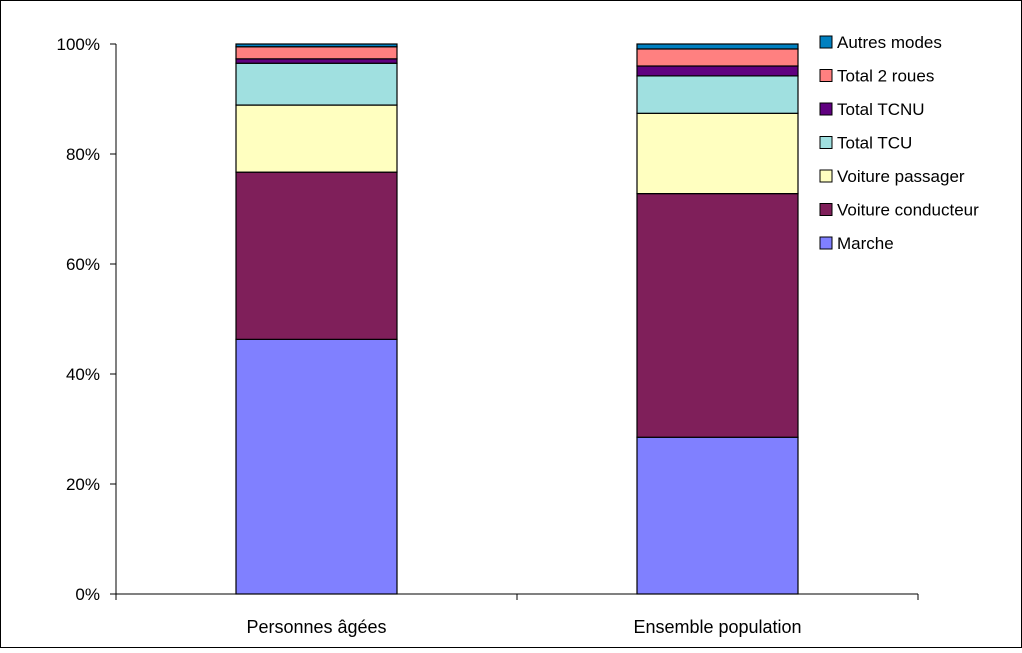 This screenshot has width=1022, height=653. Describe the element at coordinates (826, 142) in the screenshot. I see `legend-swatch-total-tcu` at that location.